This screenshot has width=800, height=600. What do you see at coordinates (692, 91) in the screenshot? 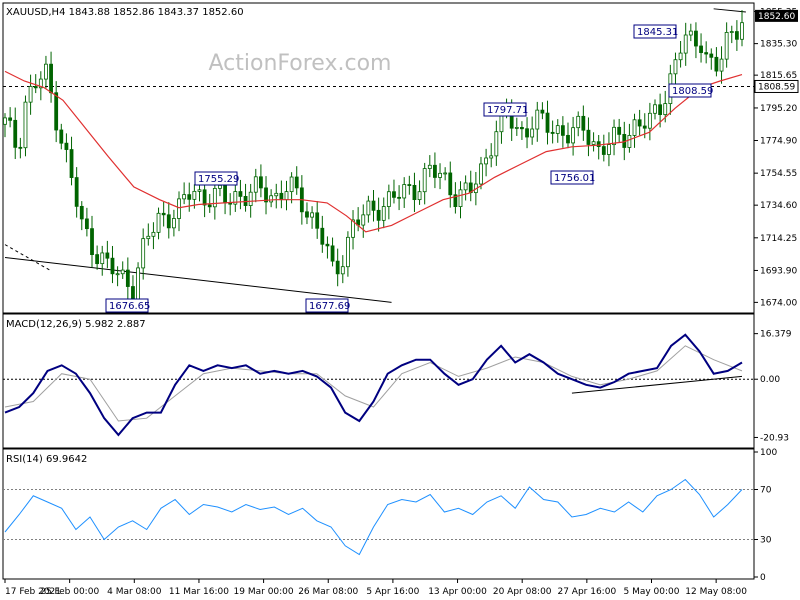
I see `price-annotation-label: 1808.59` at bounding box center [692, 91].